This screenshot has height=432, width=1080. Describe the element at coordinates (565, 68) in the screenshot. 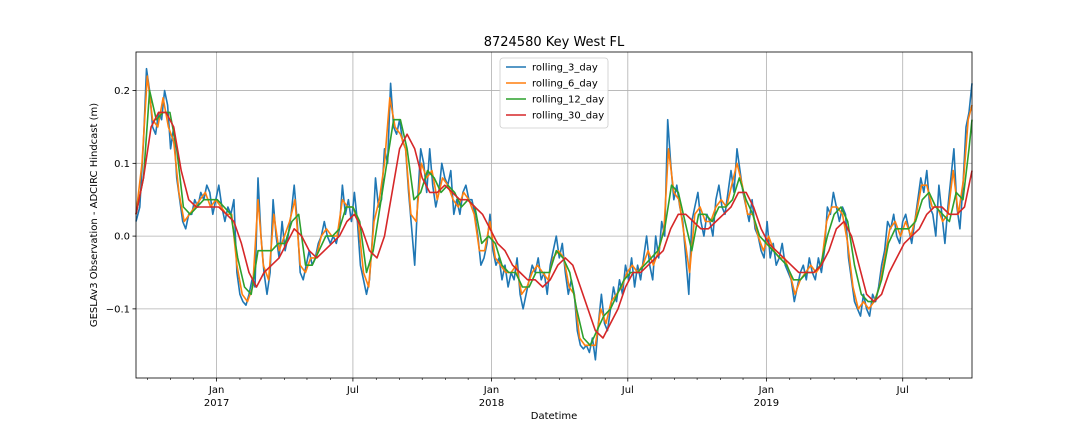

I see `legend-label: rolling_3_day` at that location.